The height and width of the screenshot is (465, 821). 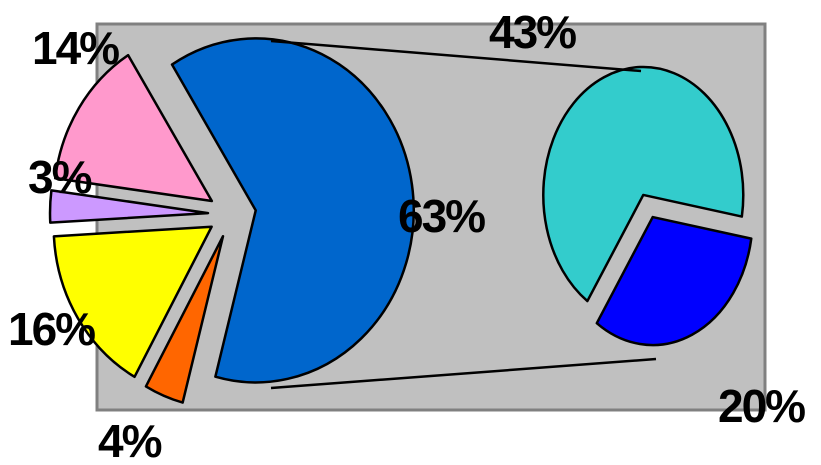 I want to click on data-label-4: 4%, so click(x=130, y=440).